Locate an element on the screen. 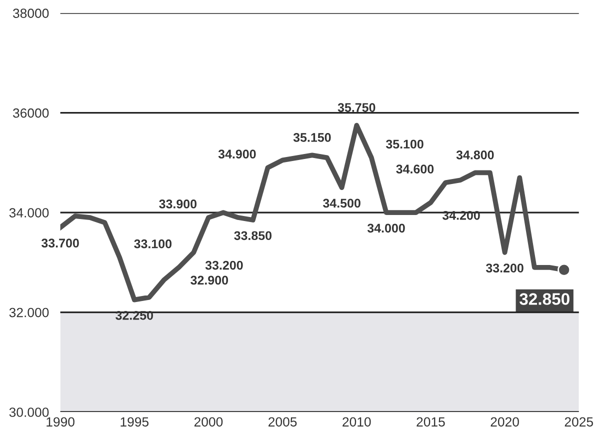 The height and width of the screenshot is (436, 603). y-tick-label: 34.000 is located at coordinates (29, 213).